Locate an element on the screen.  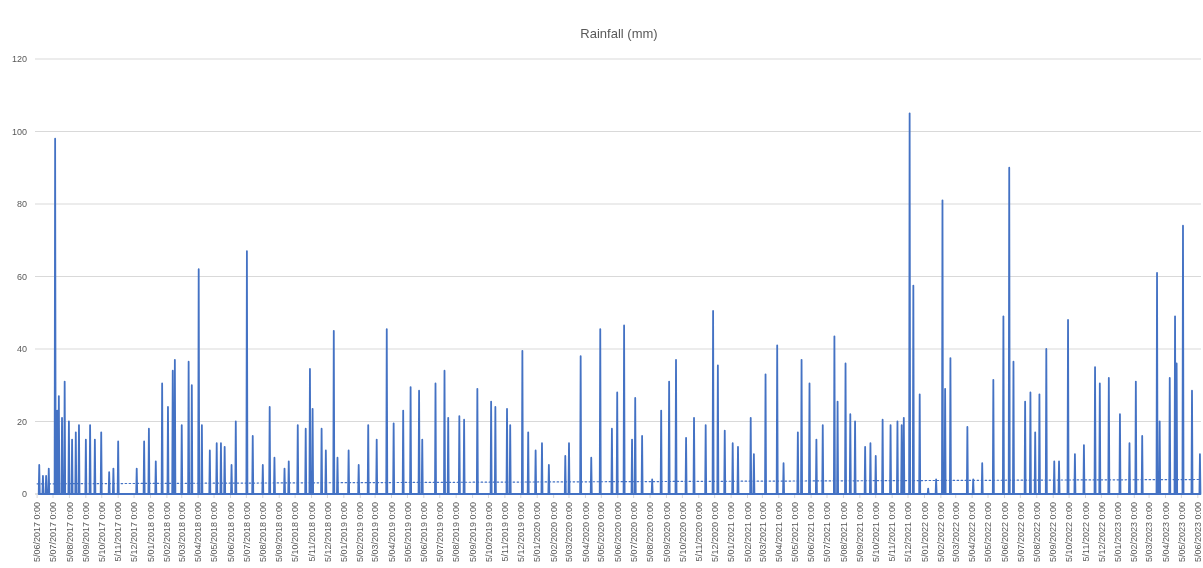
x-tick-label: 5/11/2019 0:00 is located at coordinates (505, 532).